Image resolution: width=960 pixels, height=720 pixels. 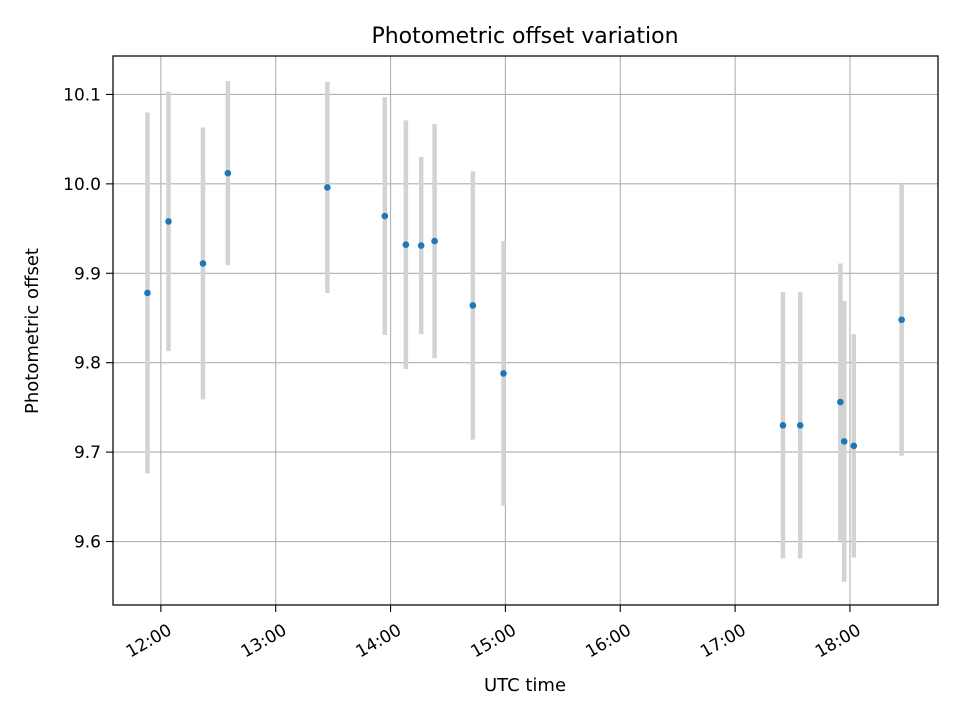 I want to click on y-tick-label: 9.8, so click(x=87, y=364).